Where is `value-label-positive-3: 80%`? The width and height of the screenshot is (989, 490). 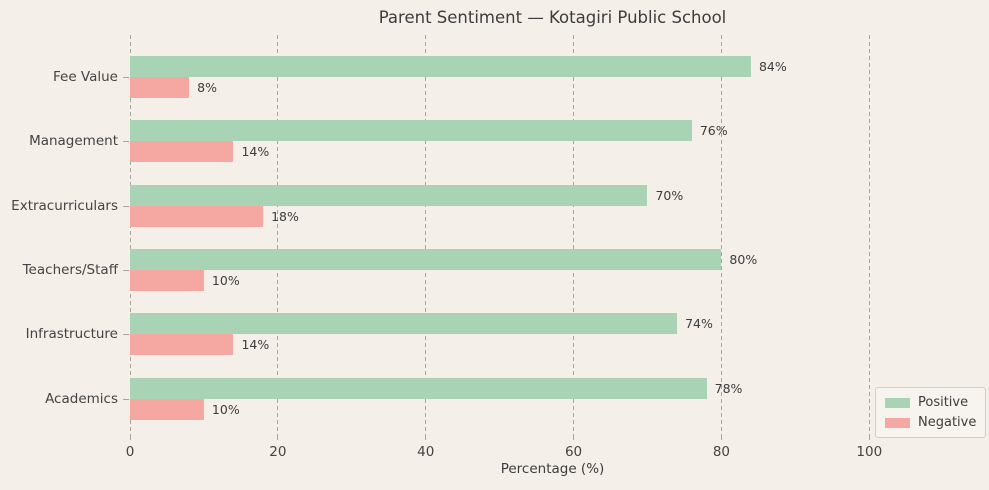 value-label-positive-3: 80% is located at coordinates (743, 259).